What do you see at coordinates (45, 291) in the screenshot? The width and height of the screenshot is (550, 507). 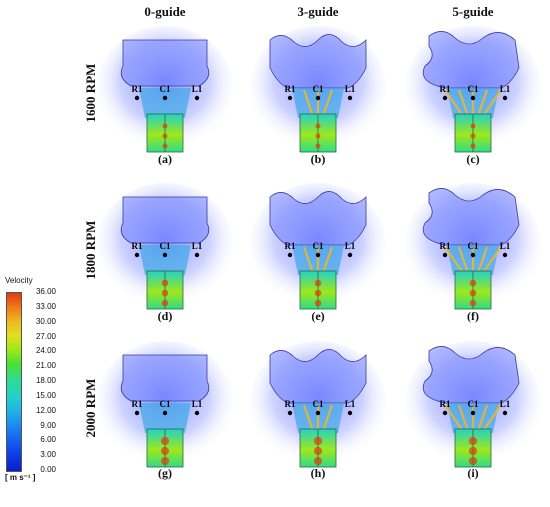 I see `legend-tick-label: 36.00` at bounding box center [45, 291].